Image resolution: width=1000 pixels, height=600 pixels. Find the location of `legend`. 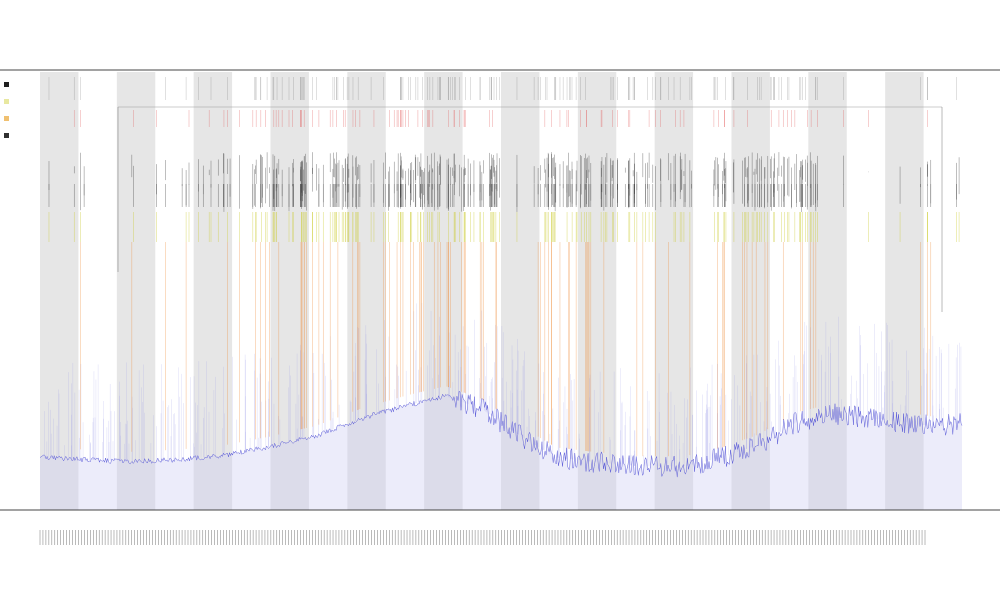

legend is located at coordinates (6, 110).